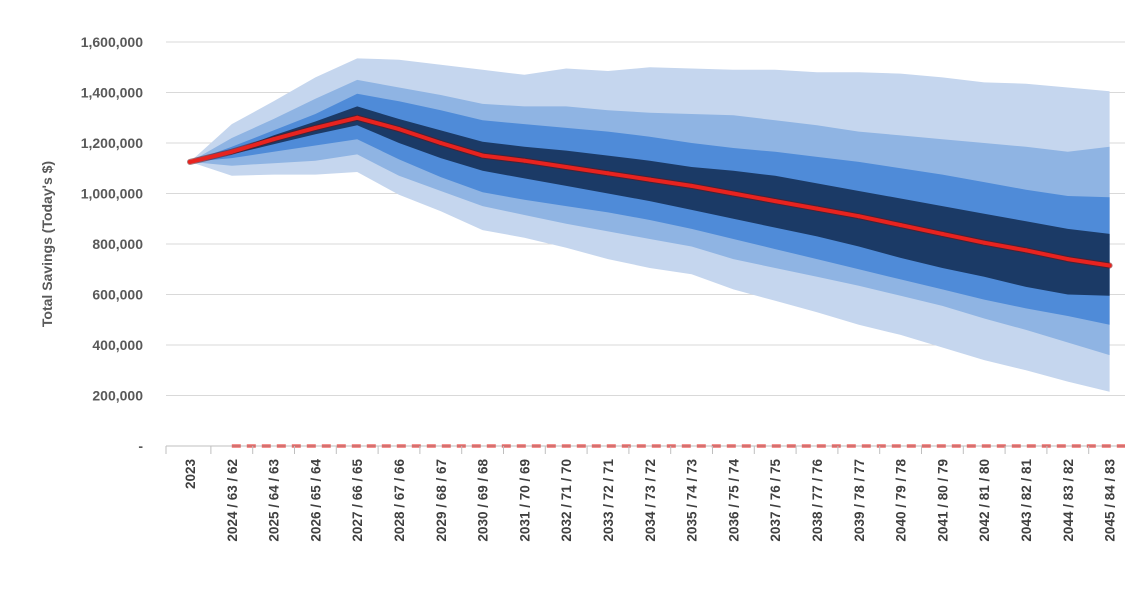 The image size is (1127, 598). I want to click on y-tick-label: 800,000, so click(117, 244).